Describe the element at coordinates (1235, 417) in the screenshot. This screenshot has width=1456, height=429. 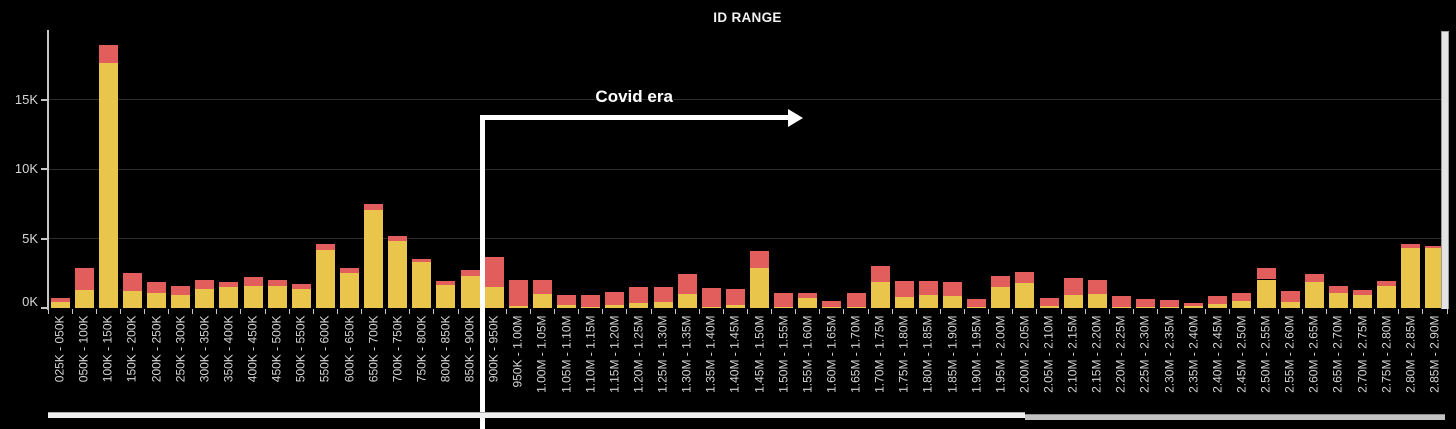
I see `horizontal-scrollbar-track` at that location.